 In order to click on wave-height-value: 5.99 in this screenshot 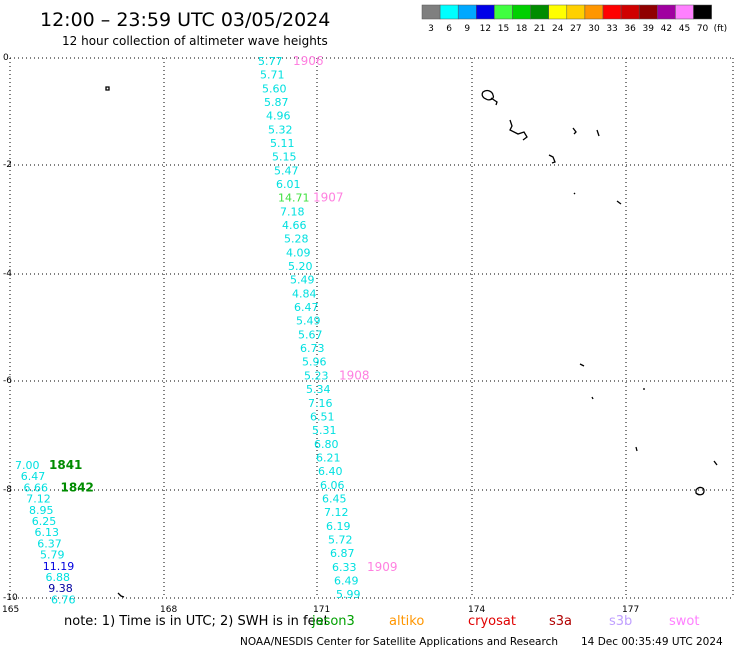, I will do `click(348, 594)`.